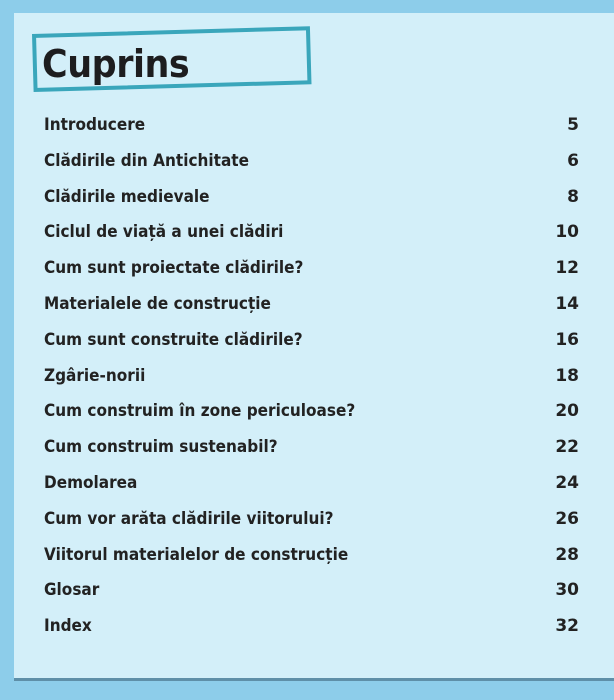 This screenshot has width=614, height=700. What do you see at coordinates (95, 125) in the screenshot?
I see `toc-entry-label: Introducere` at bounding box center [95, 125].